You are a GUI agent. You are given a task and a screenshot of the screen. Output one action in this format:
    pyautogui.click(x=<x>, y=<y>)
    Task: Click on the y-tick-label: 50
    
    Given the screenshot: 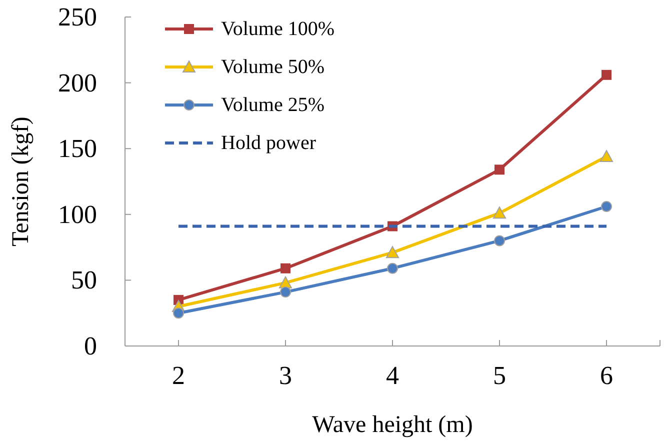 What is the action you would take?
    pyautogui.click(x=84, y=280)
    